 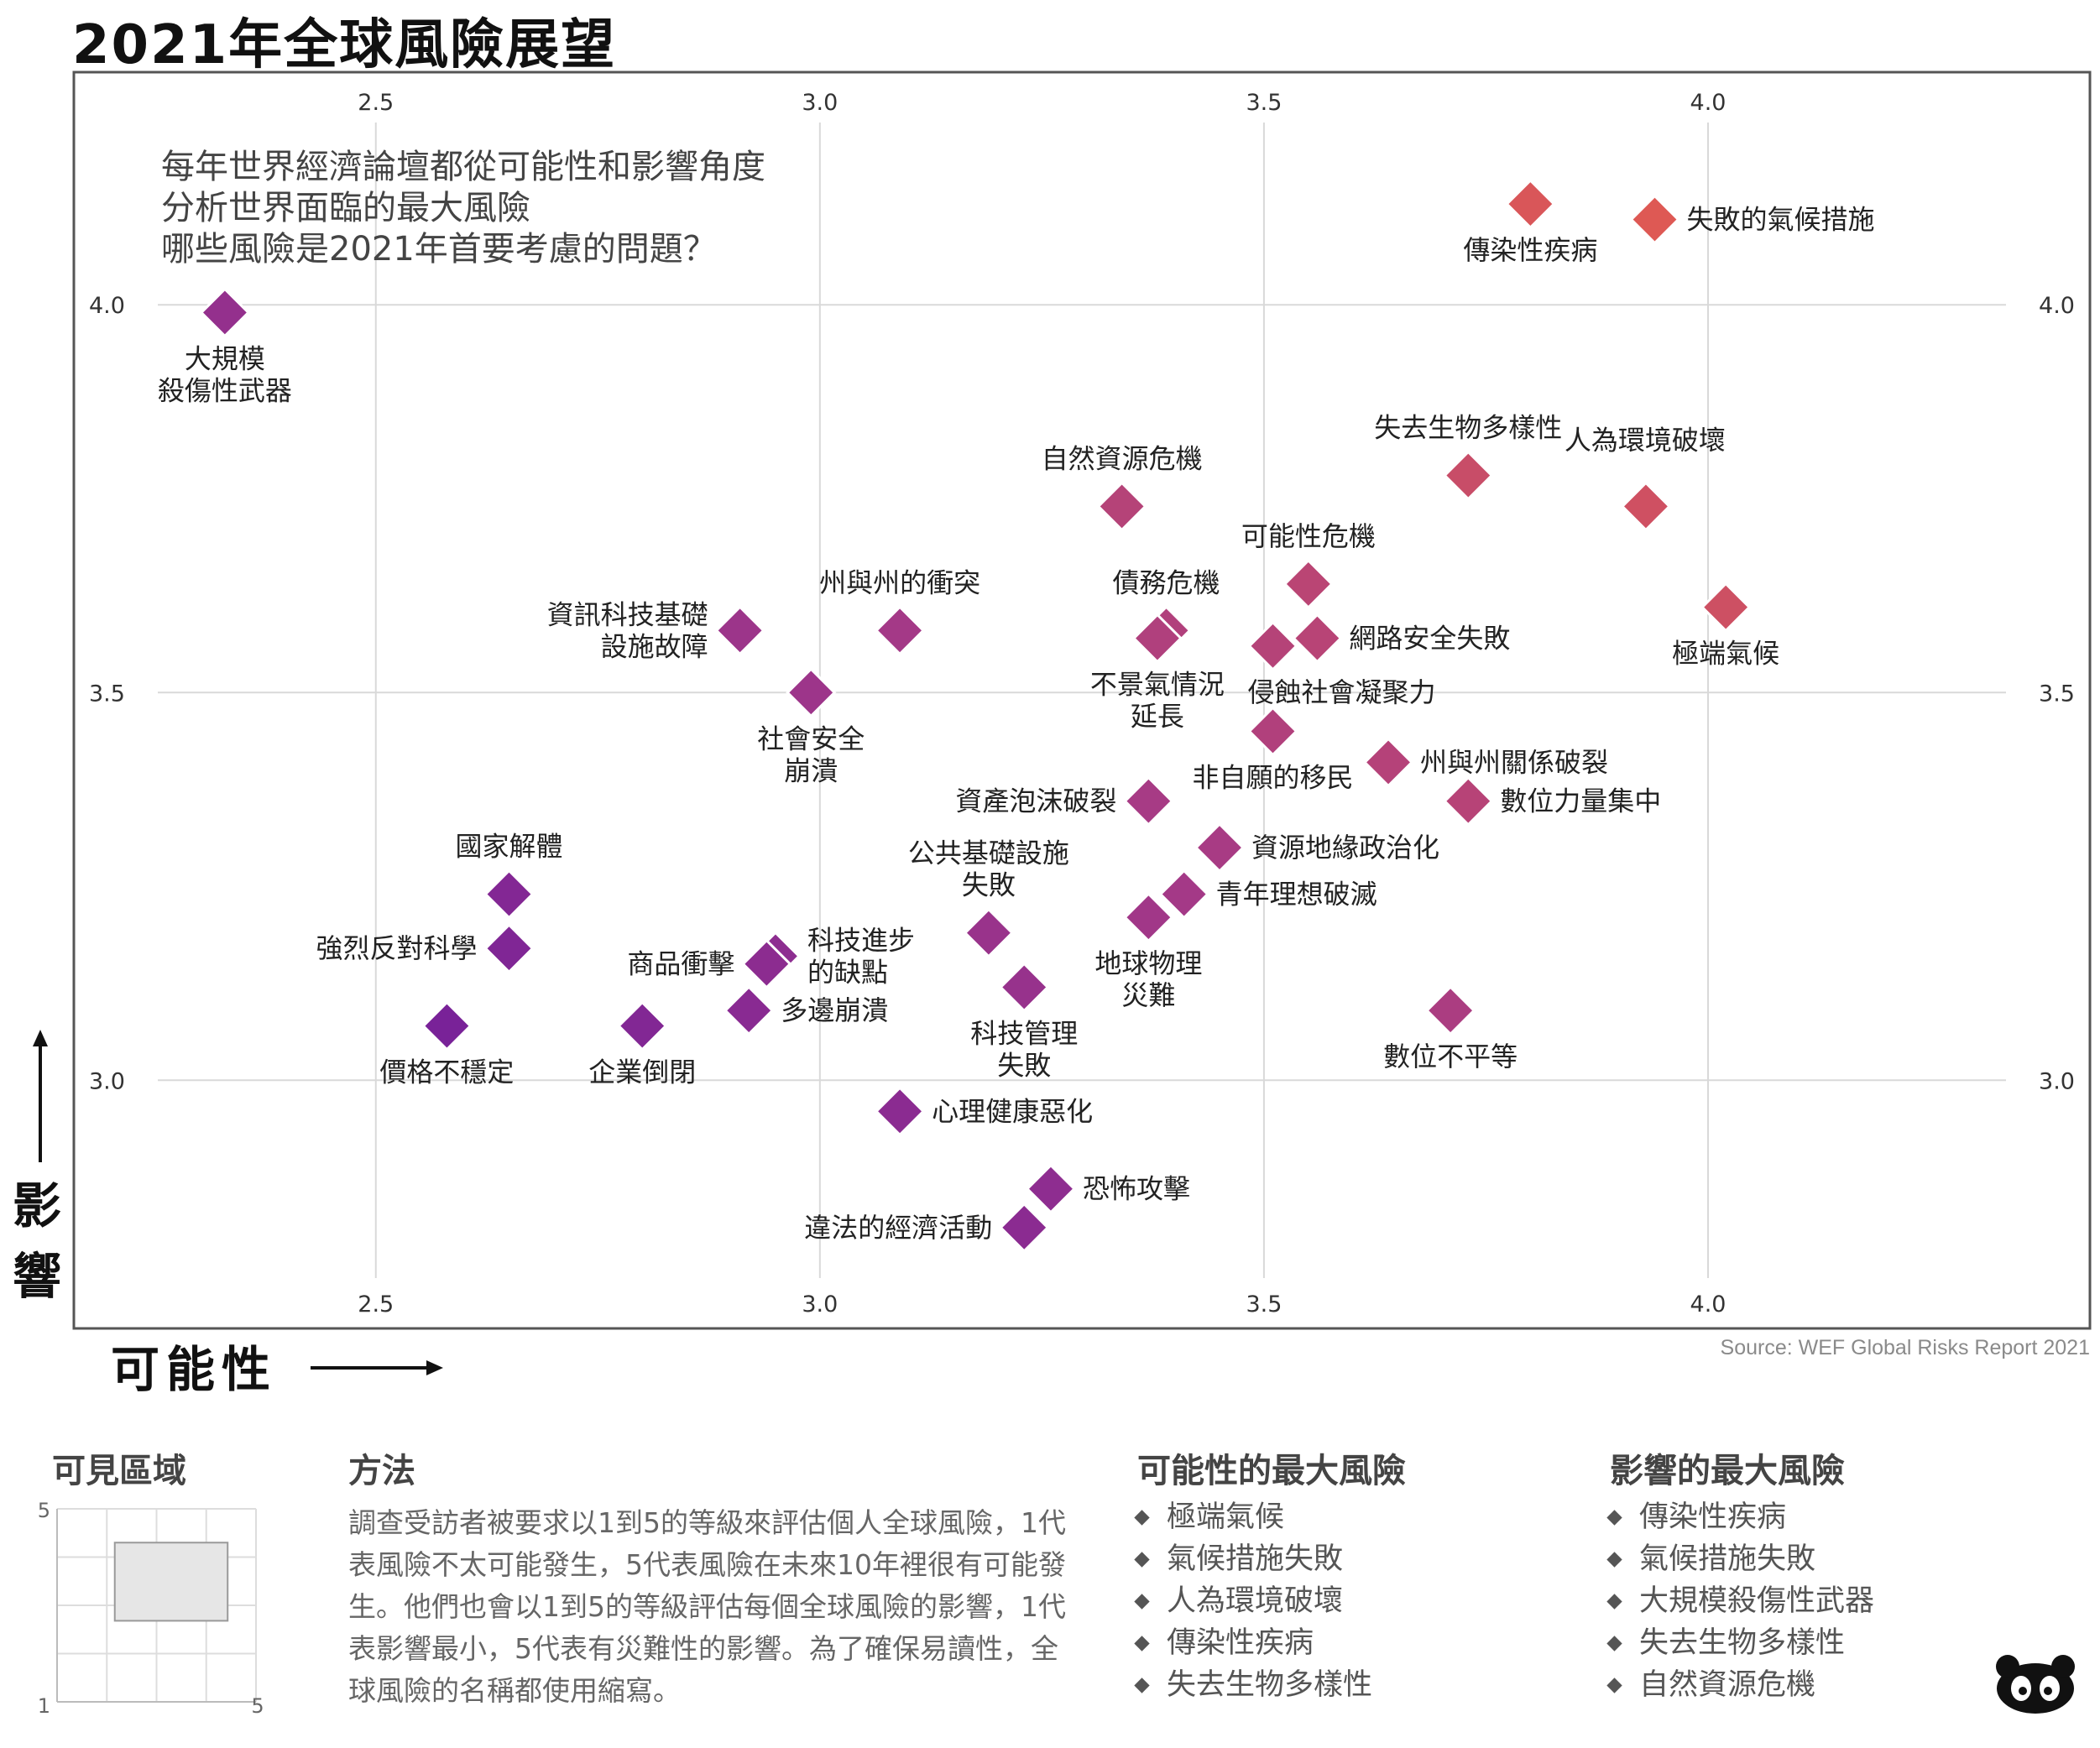 I want to click on data-point-label: 可能性危機, so click(x=1308, y=536).